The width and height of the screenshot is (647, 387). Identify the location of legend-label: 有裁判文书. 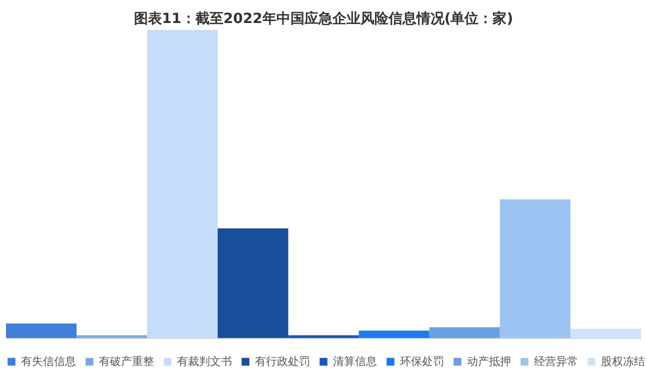
(204, 361).